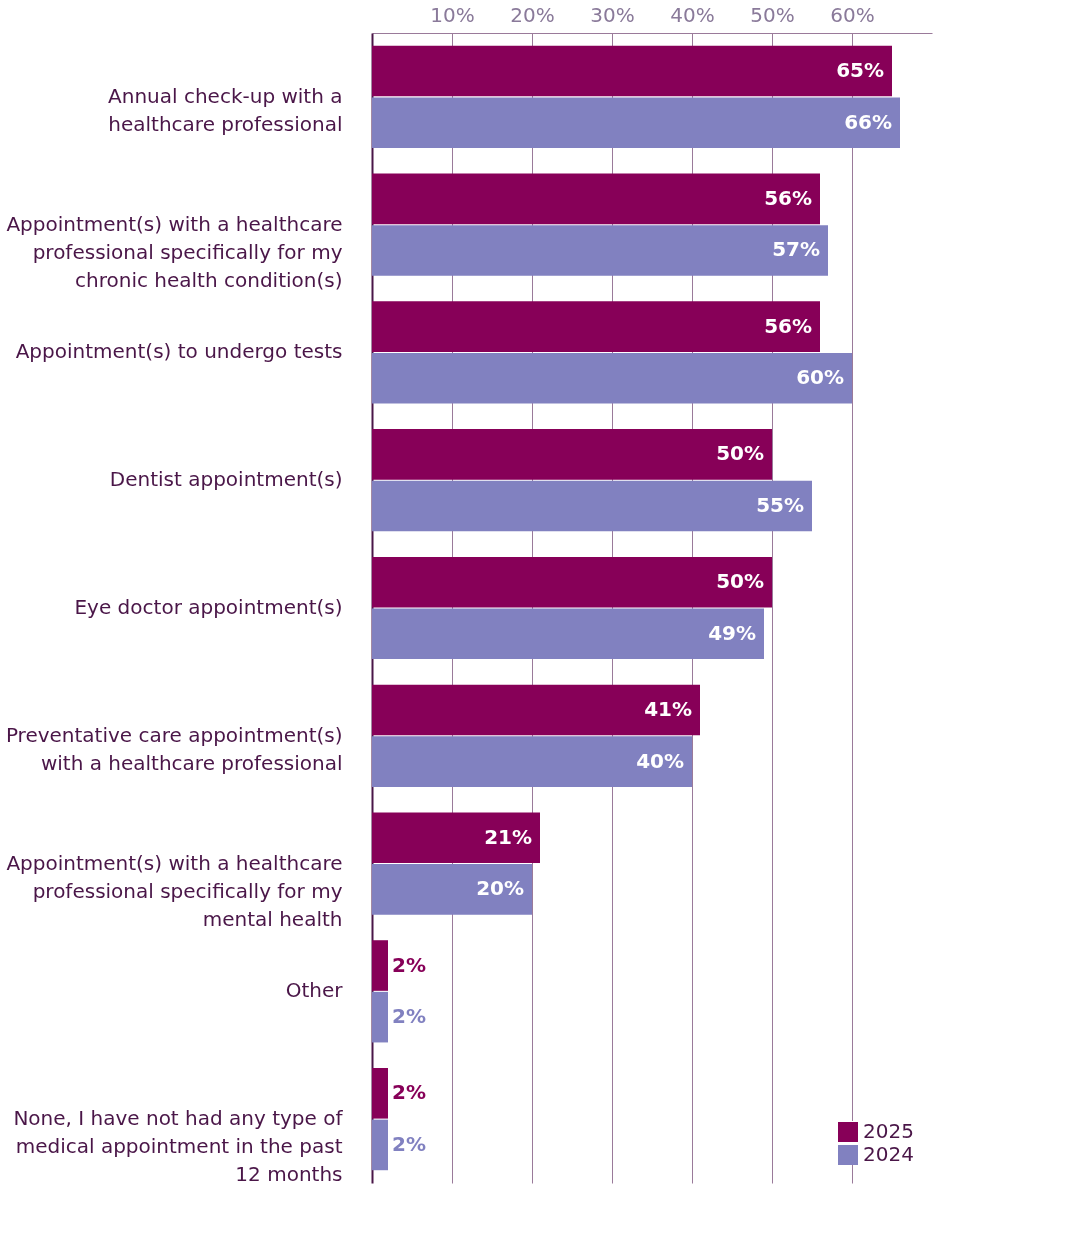 This screenshot has width=1088, height=1254. I want to click on x-tick-label: 40%, so click(692, 14).